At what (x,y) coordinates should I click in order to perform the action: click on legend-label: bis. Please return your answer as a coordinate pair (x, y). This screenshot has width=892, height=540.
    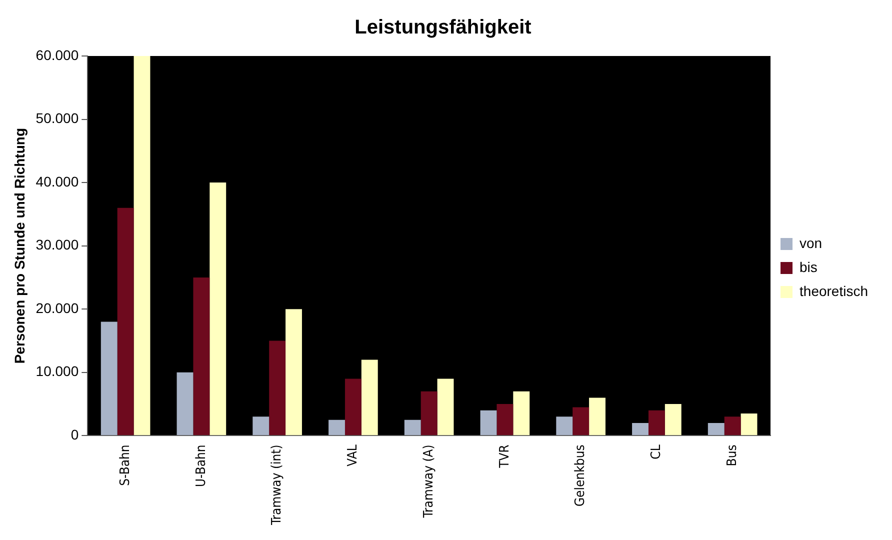
    Looking at the image, I should click on (809, 266).